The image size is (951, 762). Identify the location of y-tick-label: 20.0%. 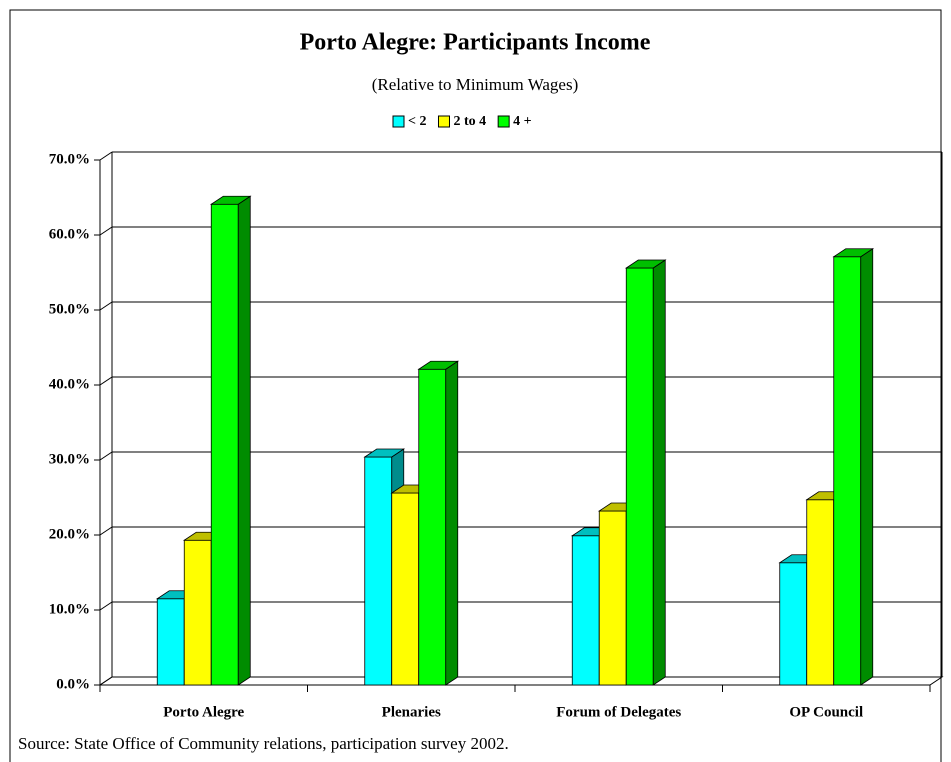
(69, 534).